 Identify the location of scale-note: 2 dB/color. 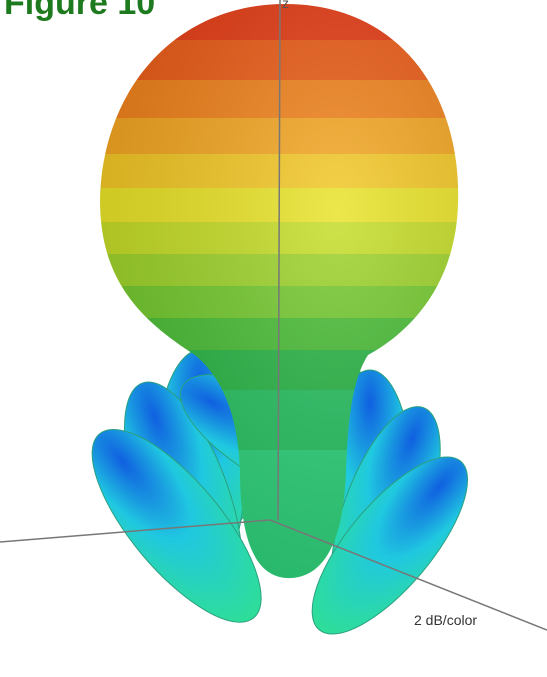
(445, 620).